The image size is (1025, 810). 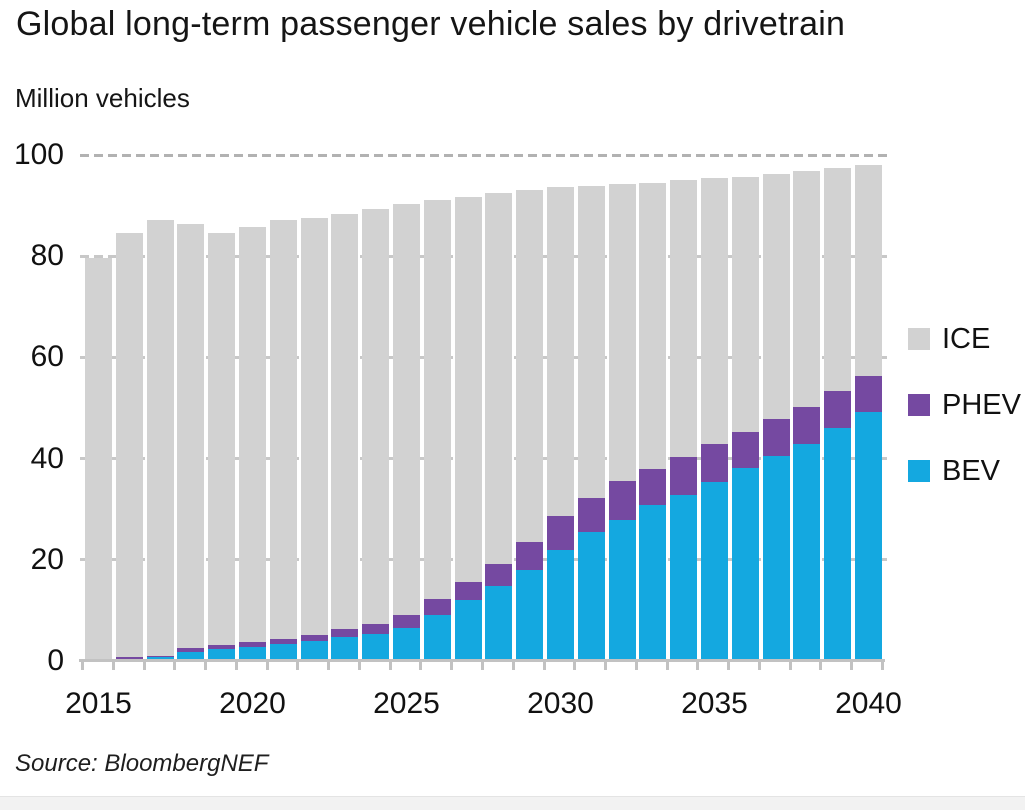 I want to click on bar-2027-phev-segment, so click(x=468, y=591).